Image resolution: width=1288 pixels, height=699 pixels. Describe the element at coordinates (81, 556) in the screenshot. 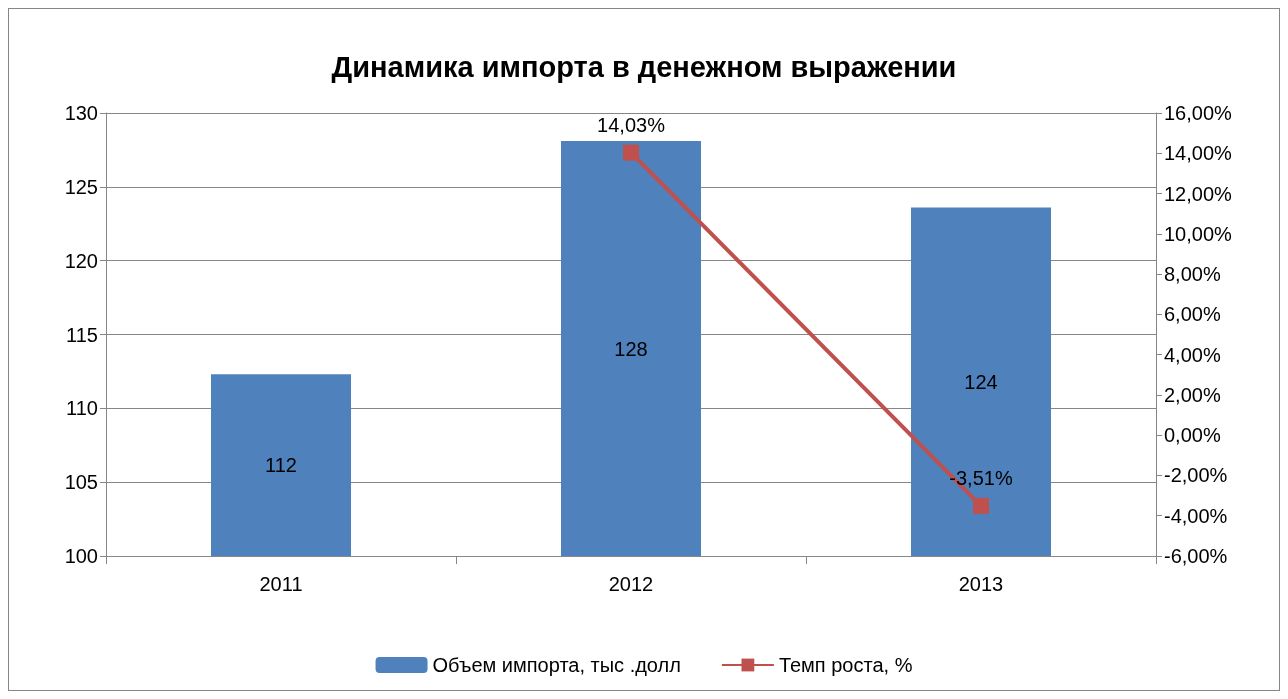

I see `y-tick-label: 100` at that location.